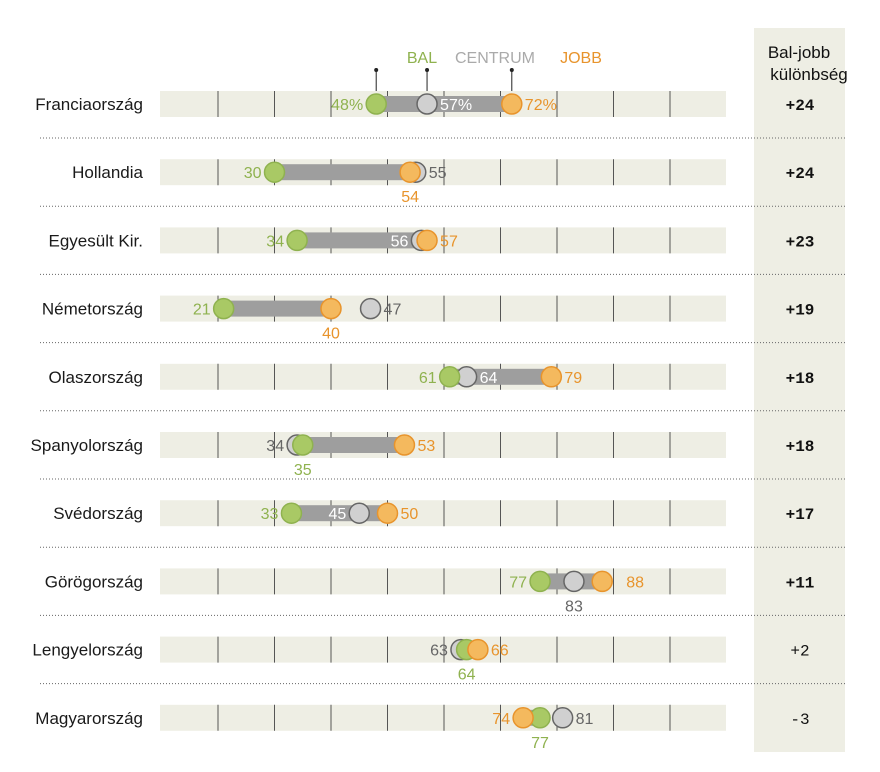  I want to click on bal-value-label: 33, so click(270, 514).